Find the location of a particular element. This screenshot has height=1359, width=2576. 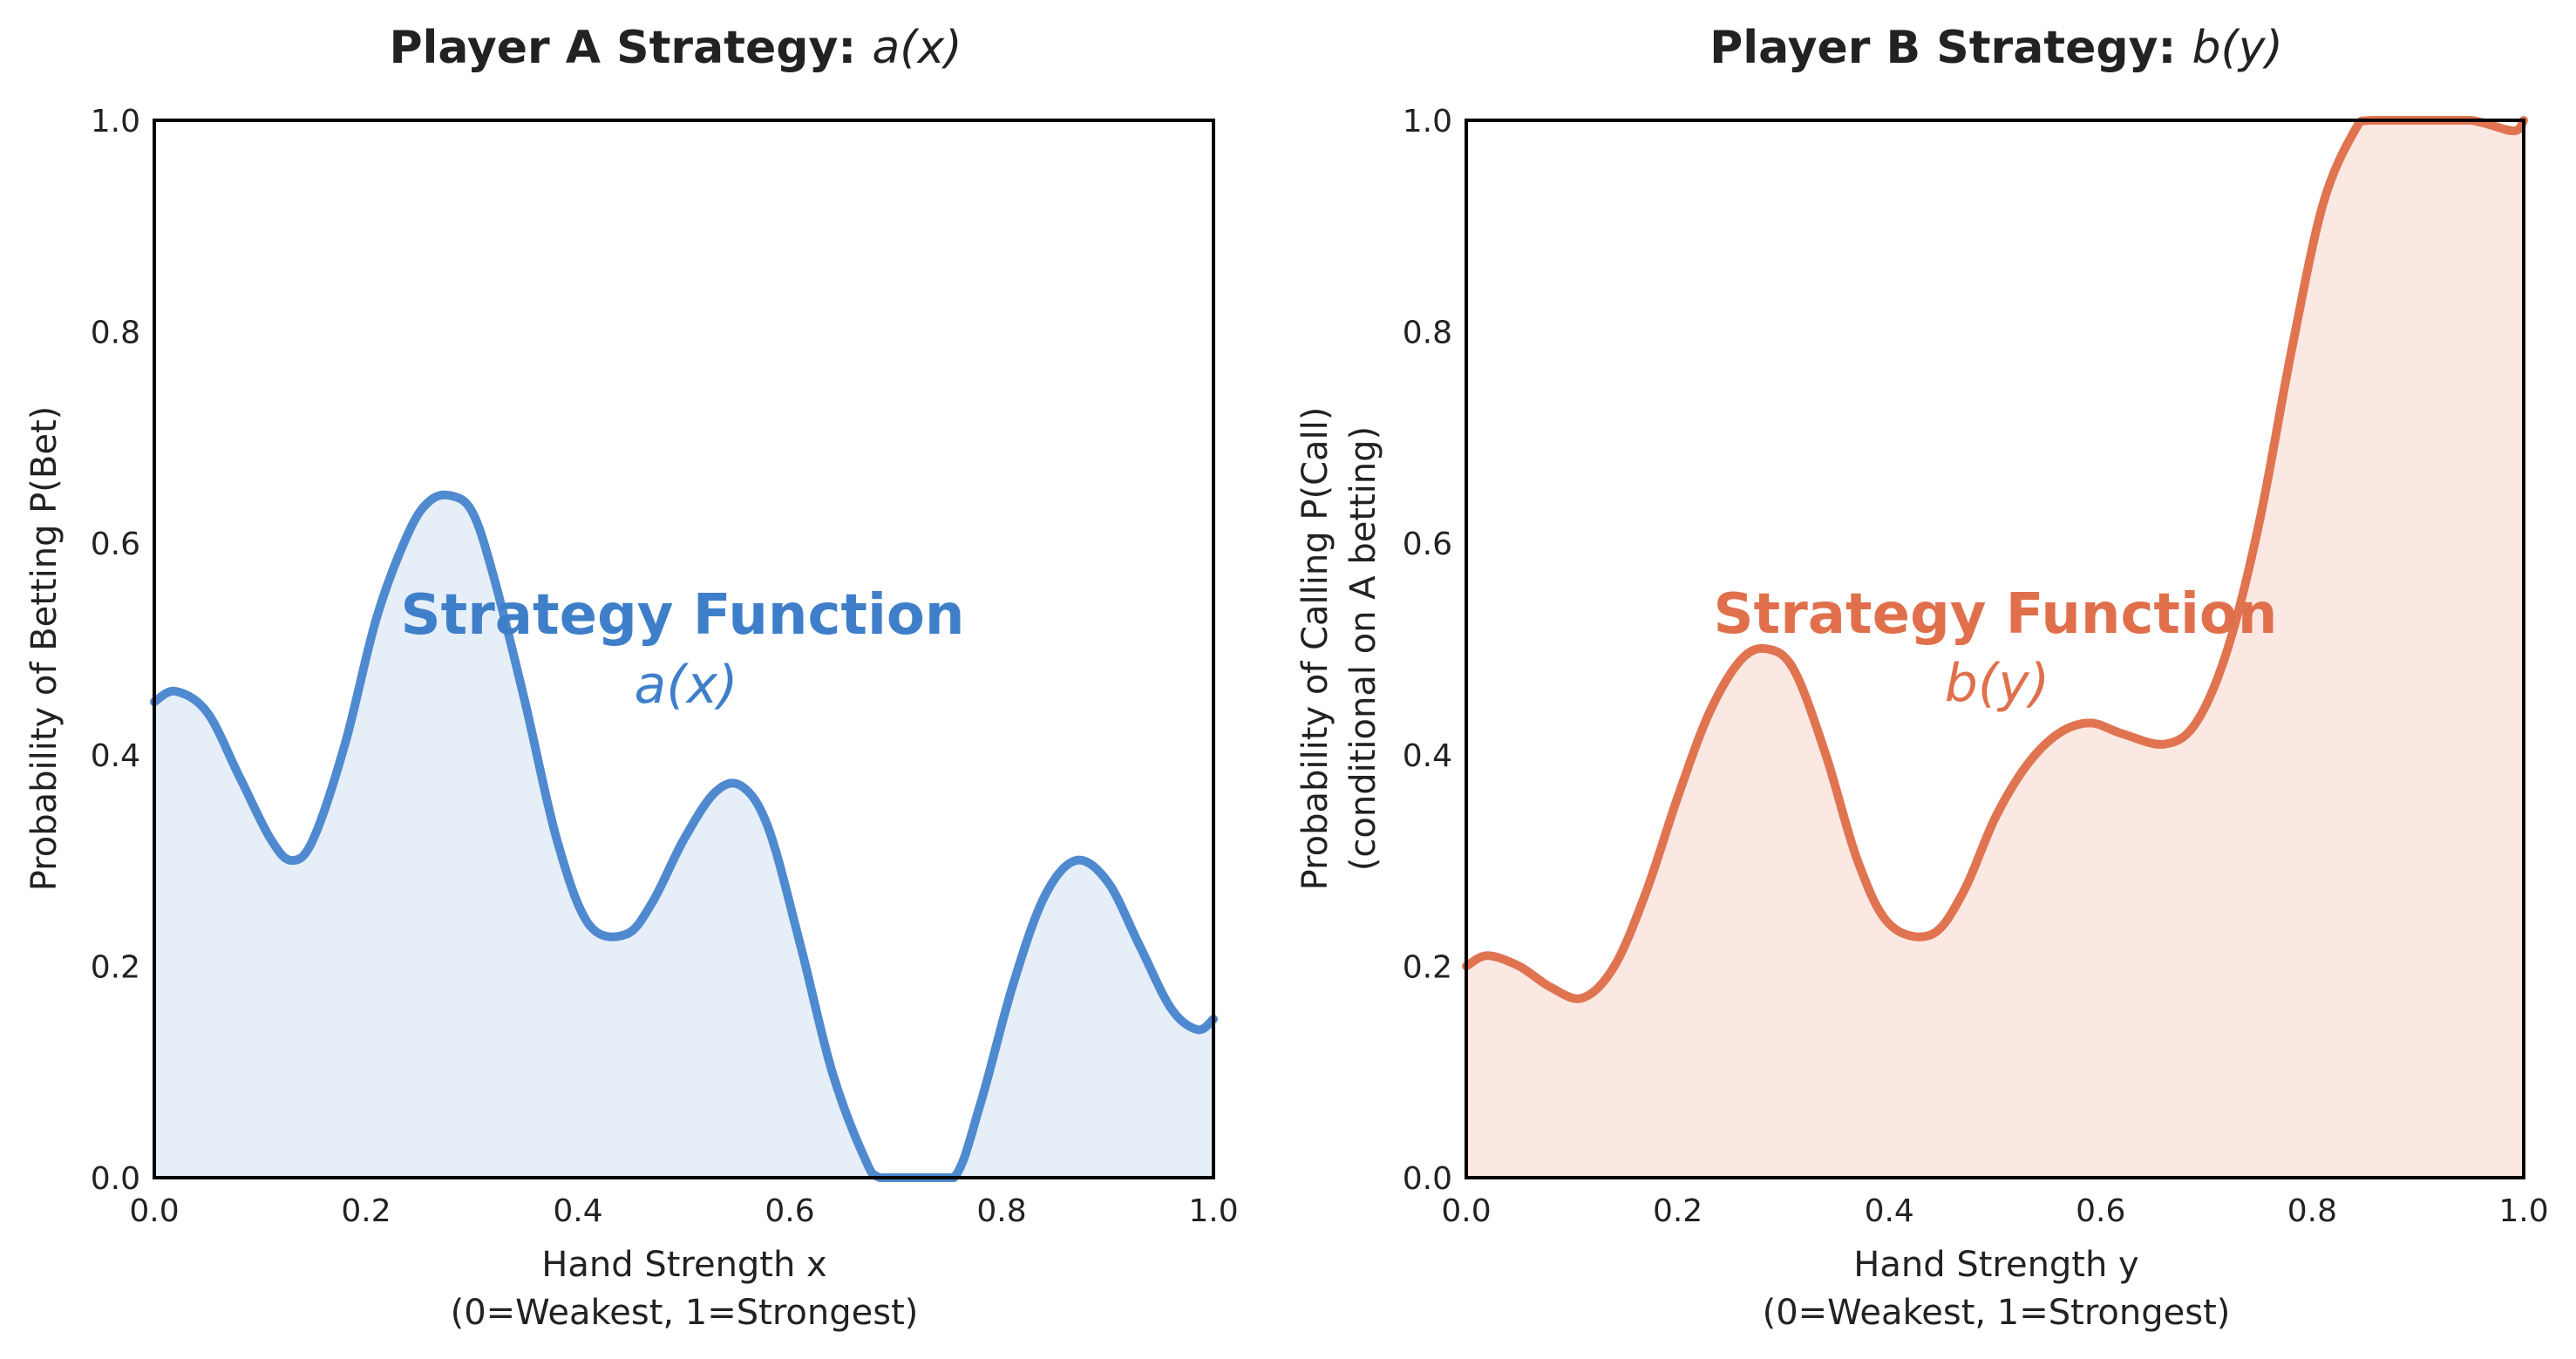

annotation-formula: b(y) is located at coordinates (1997, 683).